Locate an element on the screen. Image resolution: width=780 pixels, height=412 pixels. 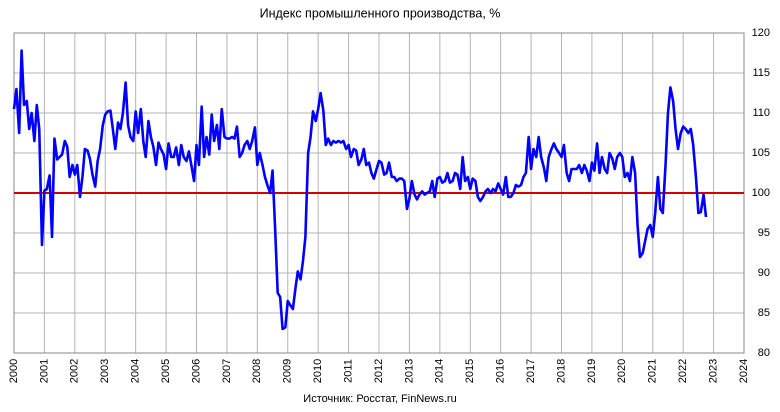
x-tick-label: 2010 is located at coordinates (318, 371).